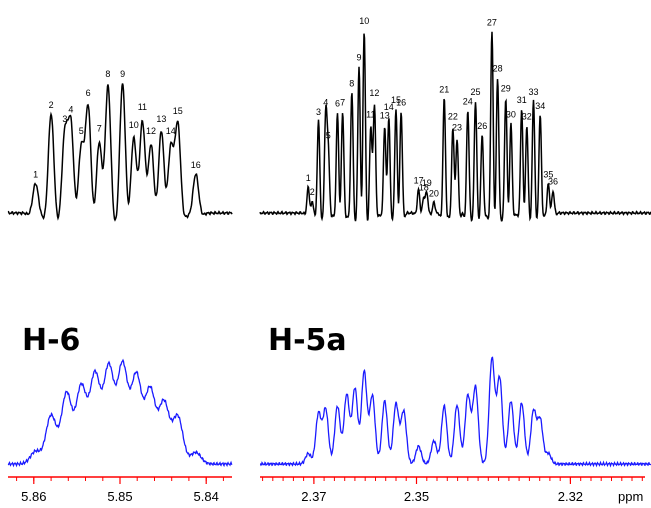  I want to click on peak-label: 35, so click(548, 175).